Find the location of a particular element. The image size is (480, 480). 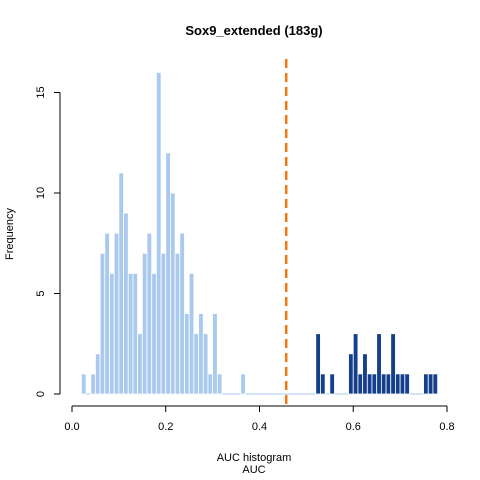

x-axis-ticks: 0.0 0.2 0.4 0.6 0.8 is located at coordinates (259, 419).